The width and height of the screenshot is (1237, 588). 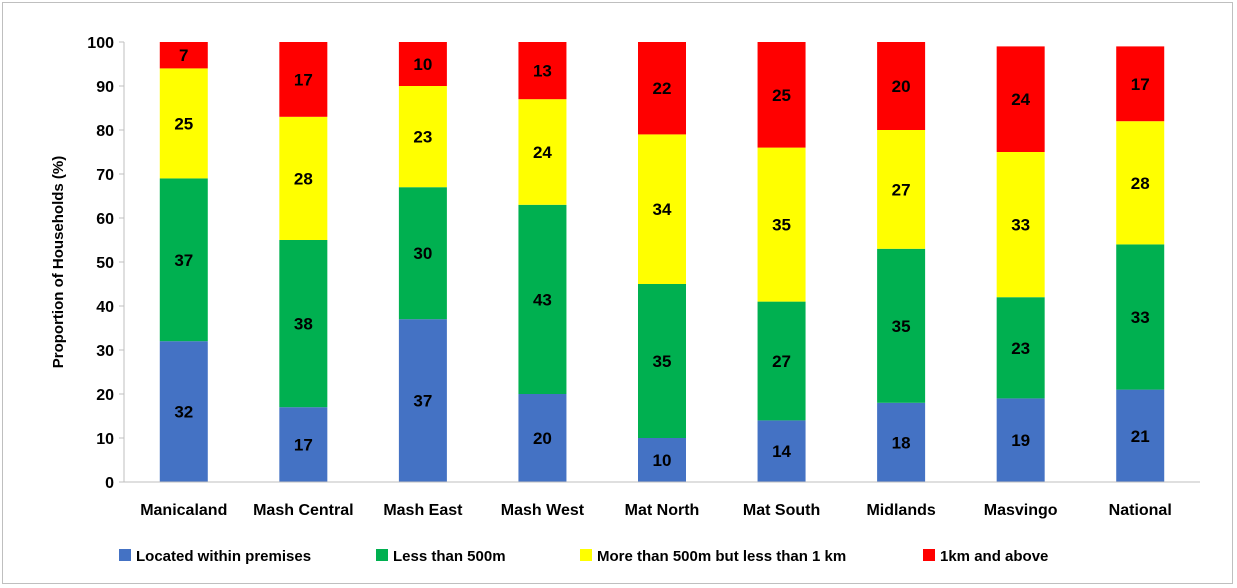 What do you see at coordinates (105, 175) in the screenshot?
I see `y-tick-label: 70` at bounding box center [105, 175].